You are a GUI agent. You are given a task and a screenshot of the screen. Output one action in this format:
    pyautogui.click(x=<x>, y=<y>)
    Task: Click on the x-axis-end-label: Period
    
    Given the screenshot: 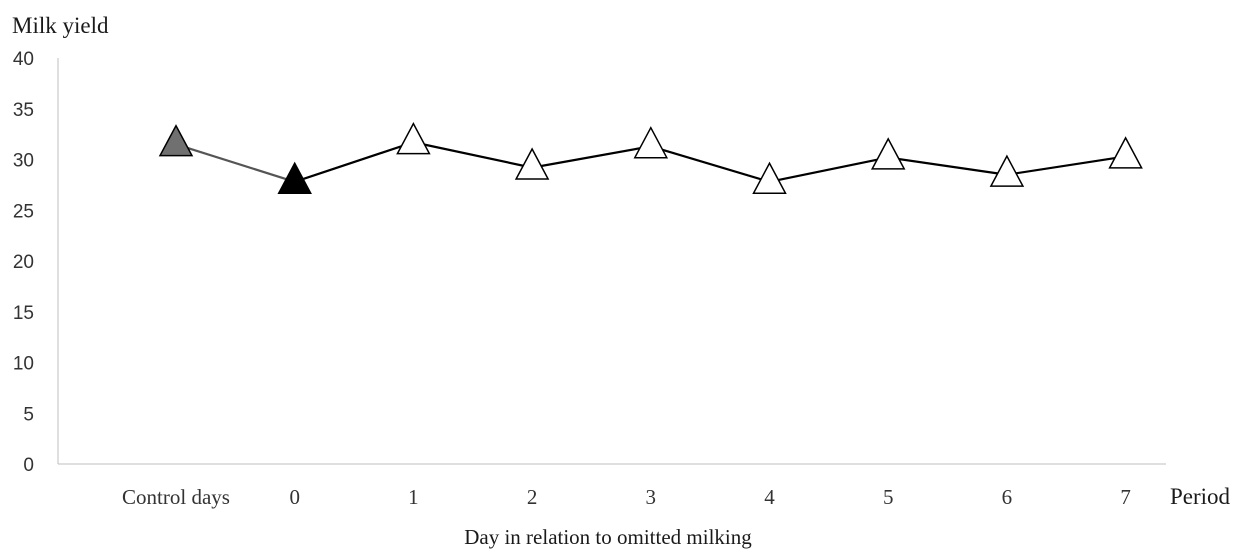 What is the action you would take?
    pyautogui.click(x=1200, y=496)
    